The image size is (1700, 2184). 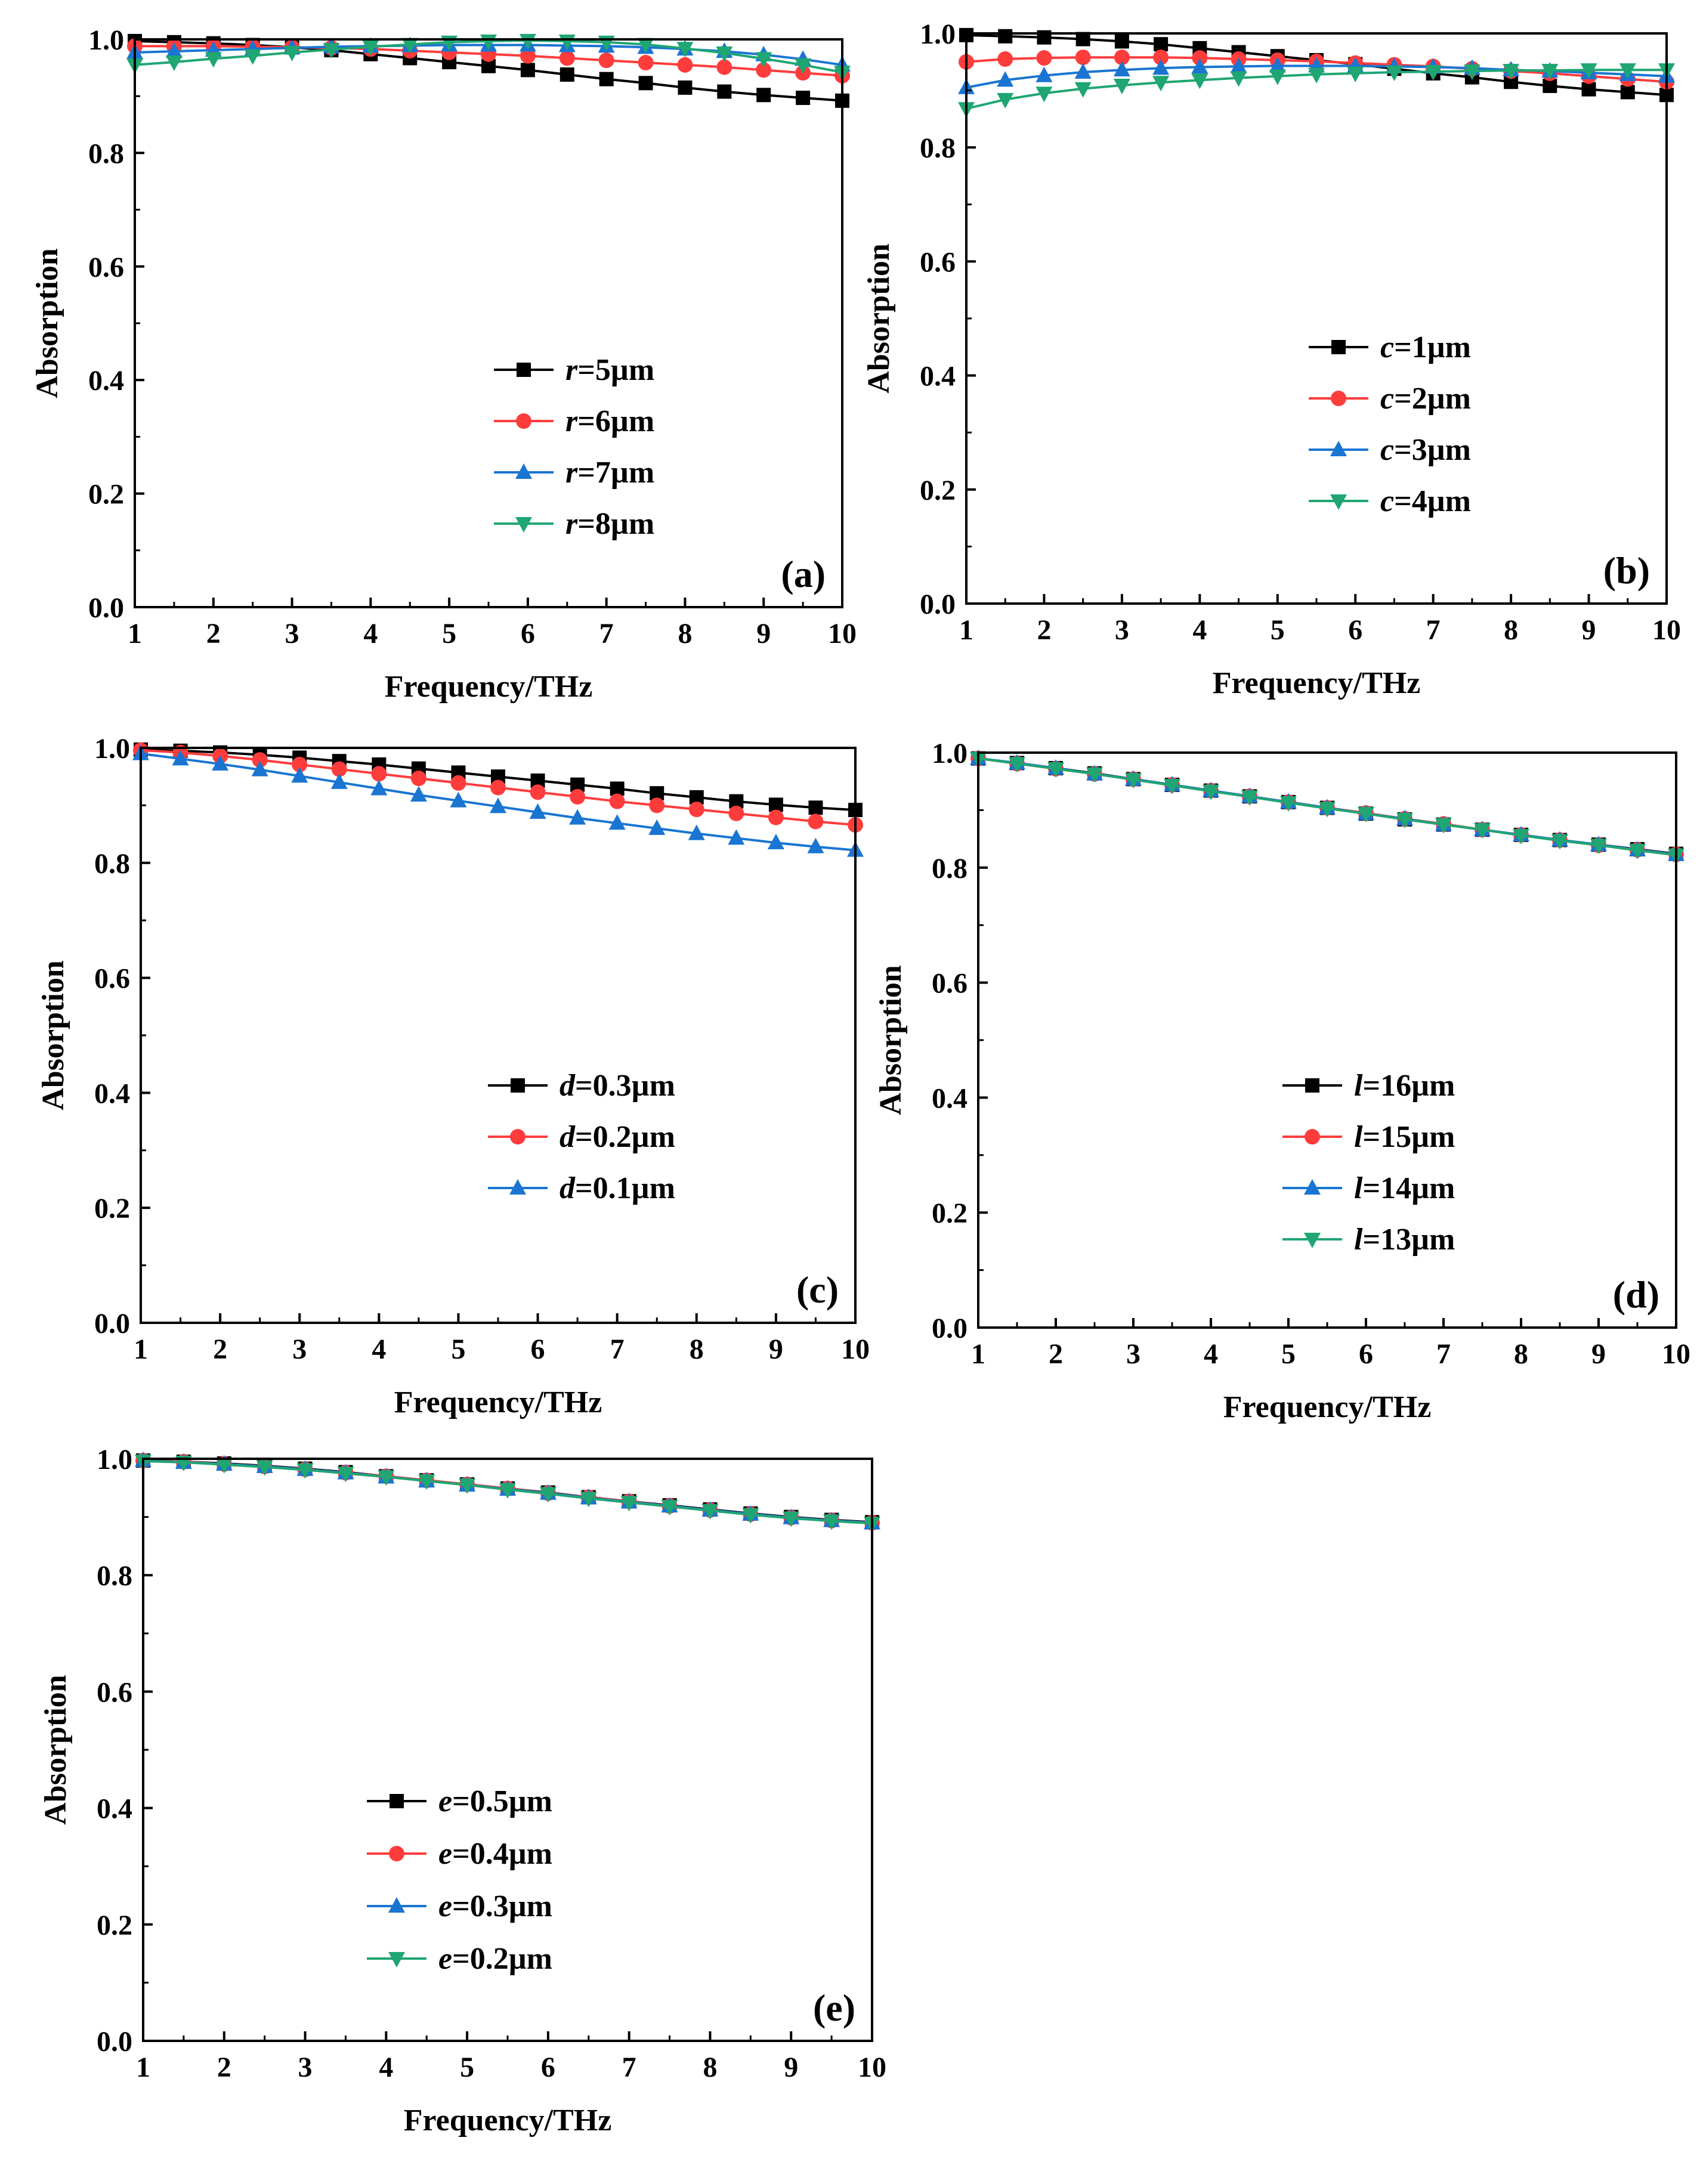 What do you see at coordinates (1327, 1040) in the screenshot?
I see `plot-frame` at bounding box center [1327, 1040].